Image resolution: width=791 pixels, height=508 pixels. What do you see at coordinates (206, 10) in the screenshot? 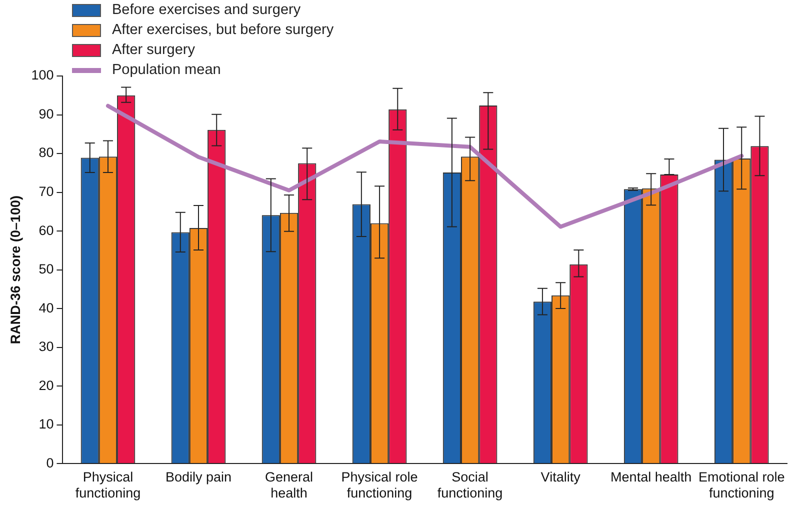
I see `legend-label: Before exercises and surgery` at bounding box center [206, 10].